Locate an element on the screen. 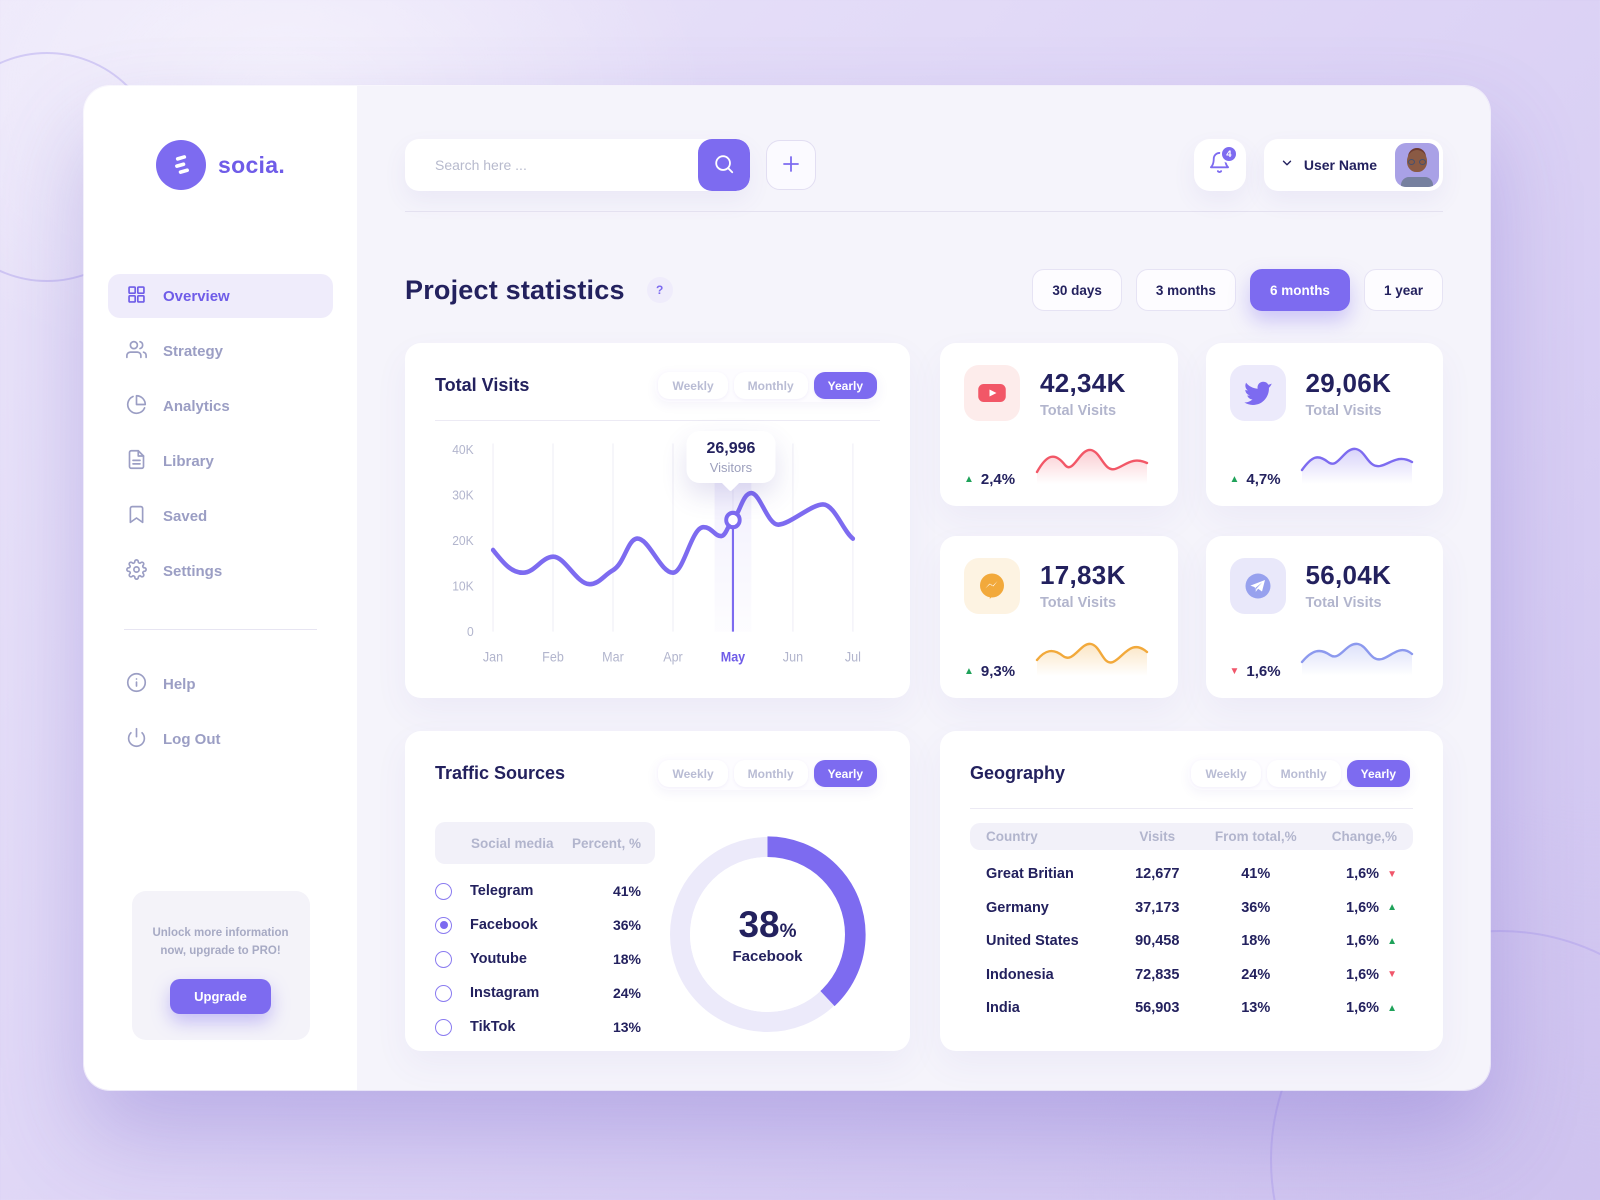 This screenshot has width=1600, height=1200. geo-row-germany: Germany 37,173 36% 1,6% ▲ is located at coordinates (1191, 907).